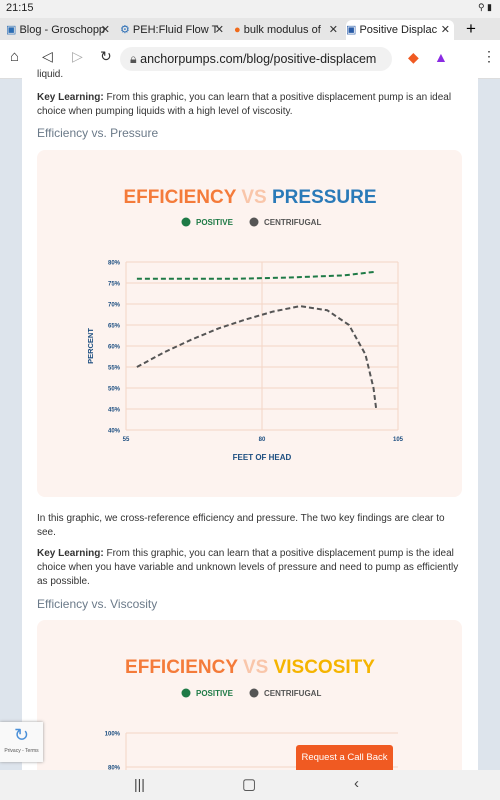 This screenshot has width=500, height=800. Describe the element at coordinates (62, 30) in the screenshot. I see `tab-title: Blog - Groschopp` at that location.